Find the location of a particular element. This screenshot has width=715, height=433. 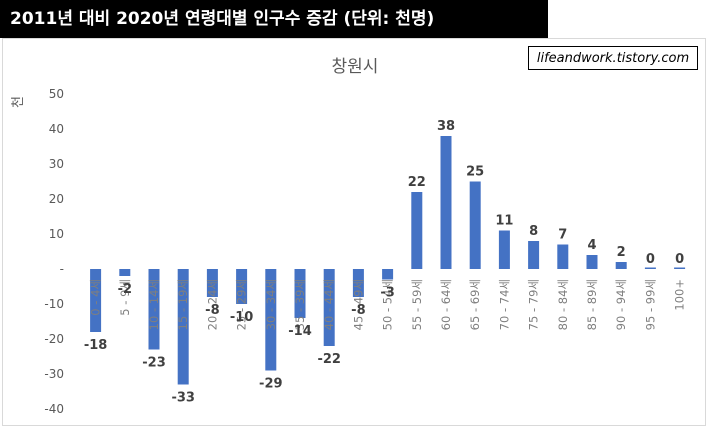

data-label: -14 is located at coordinates (300, 331).